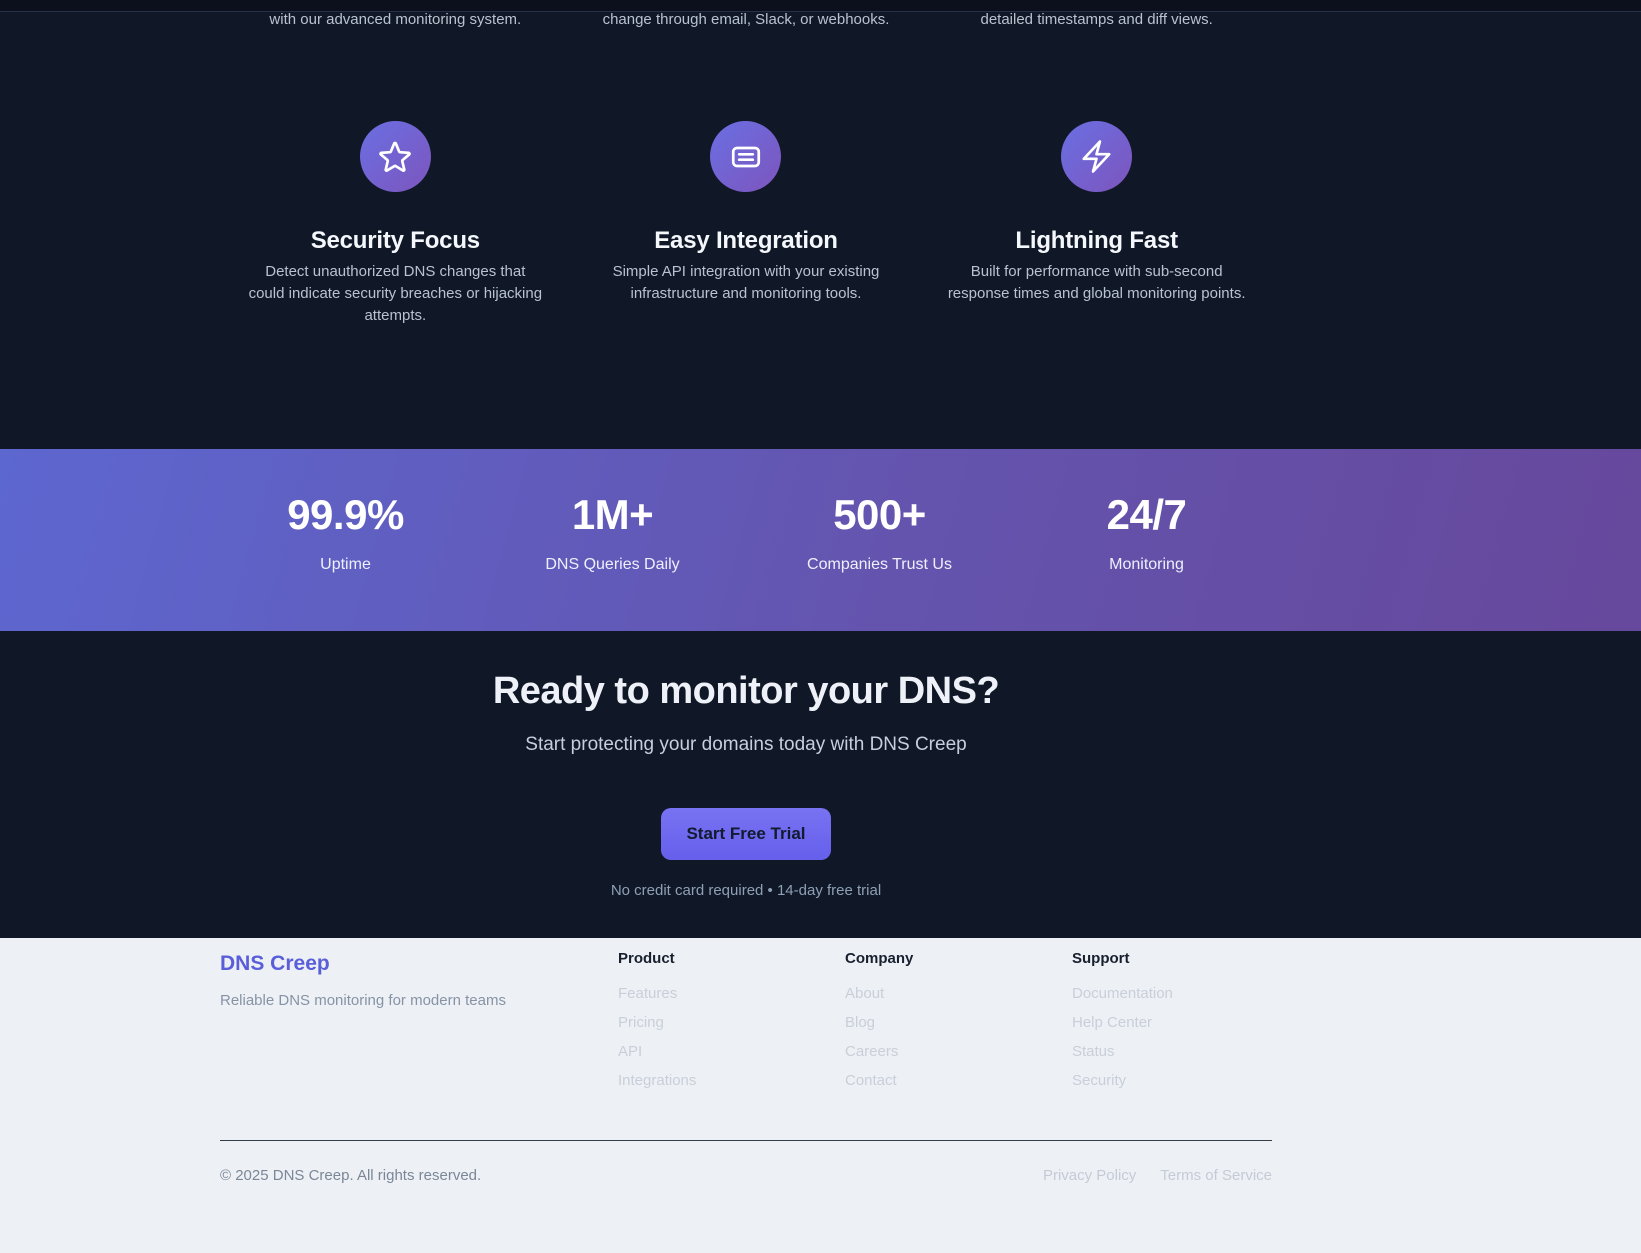  I want to click on footer-link-blog: Blog, so click(860, 1022).